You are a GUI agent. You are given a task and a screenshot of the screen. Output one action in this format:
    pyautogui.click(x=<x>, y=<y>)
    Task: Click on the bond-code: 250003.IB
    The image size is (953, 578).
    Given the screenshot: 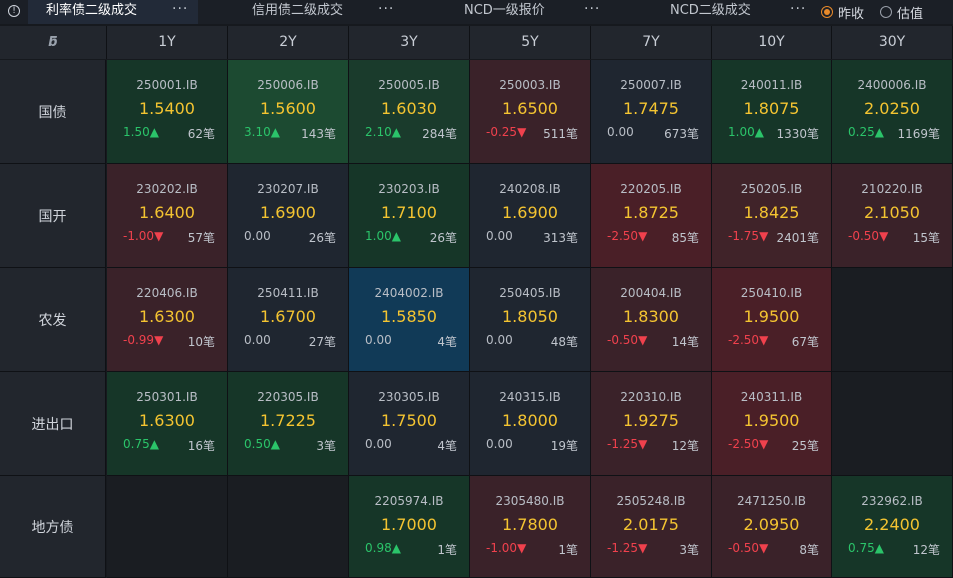 What is the action you would take?
    pyautogui.click(x=530, y=85)
    